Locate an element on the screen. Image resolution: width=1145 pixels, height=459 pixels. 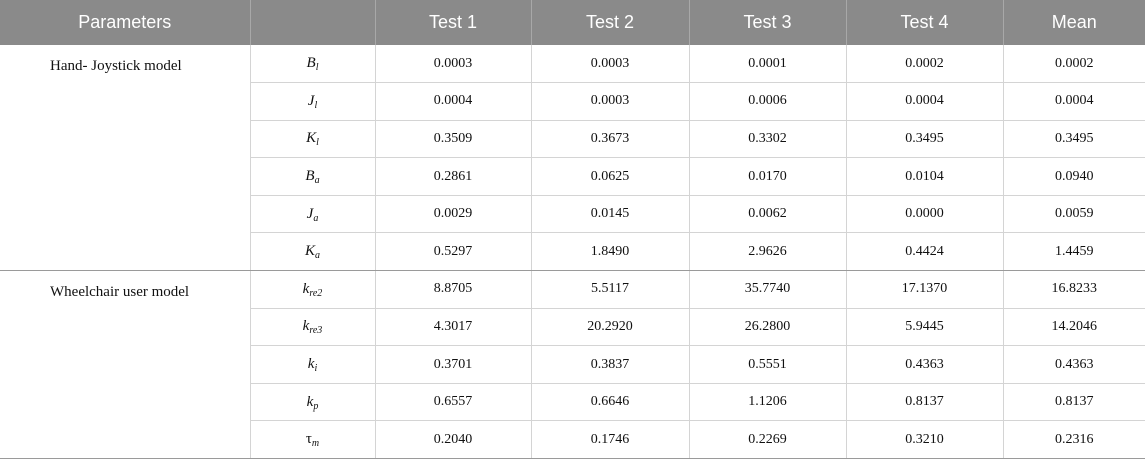
test-value-cell: 0.1746 is located at coordinates (610, 439).